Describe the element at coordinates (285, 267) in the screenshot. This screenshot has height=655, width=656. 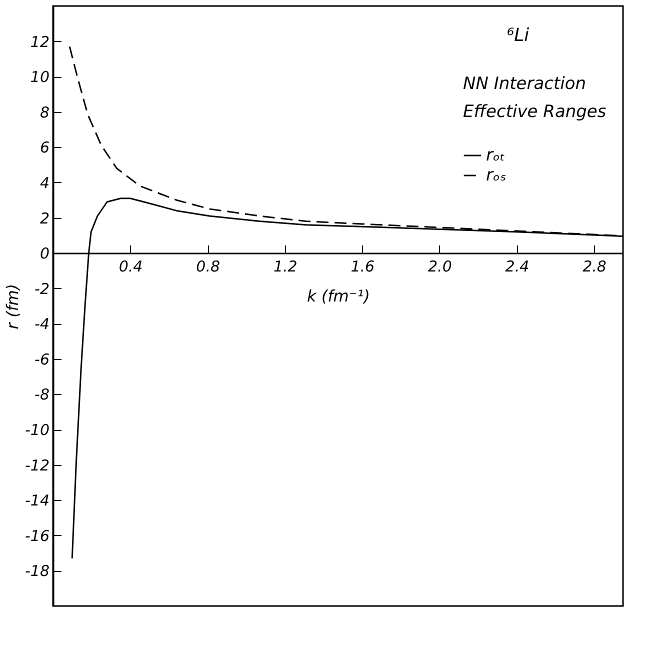
I see `x-tick-label: 1.2` at that location.